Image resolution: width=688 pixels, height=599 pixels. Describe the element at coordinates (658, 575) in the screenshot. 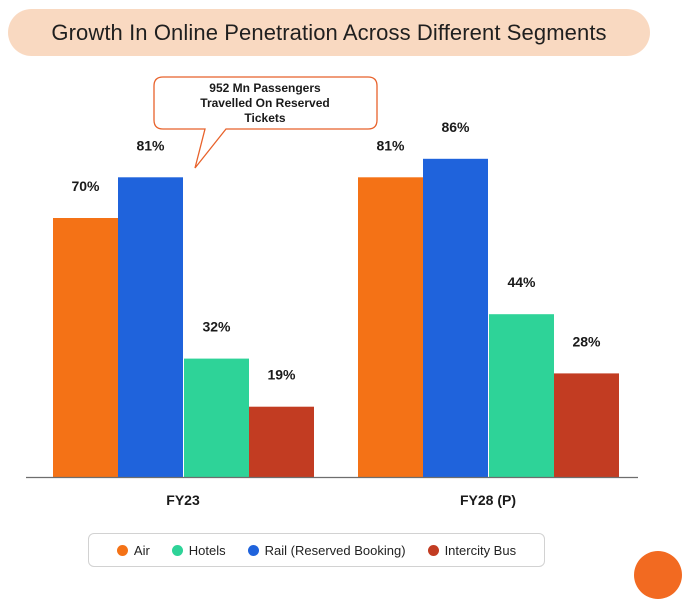

I see `decorative-circle` at that location.